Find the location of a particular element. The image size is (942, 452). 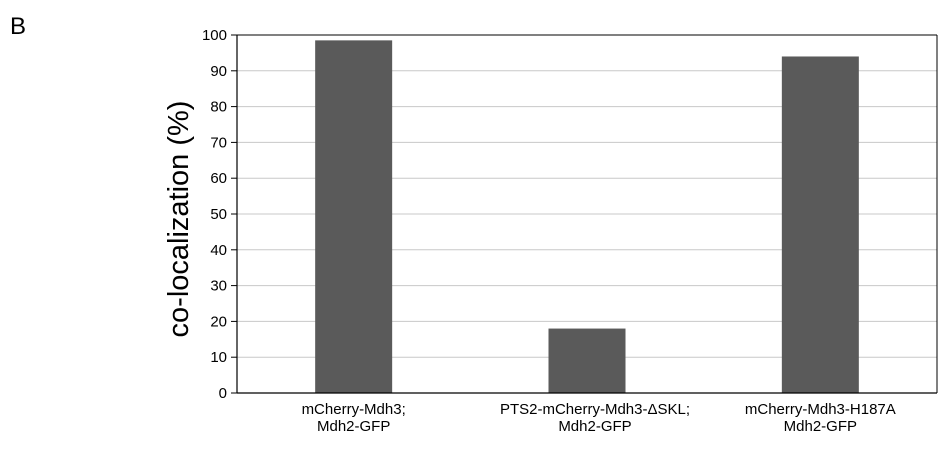

y-tick-label: 100 is located at coordinates (214, 35).